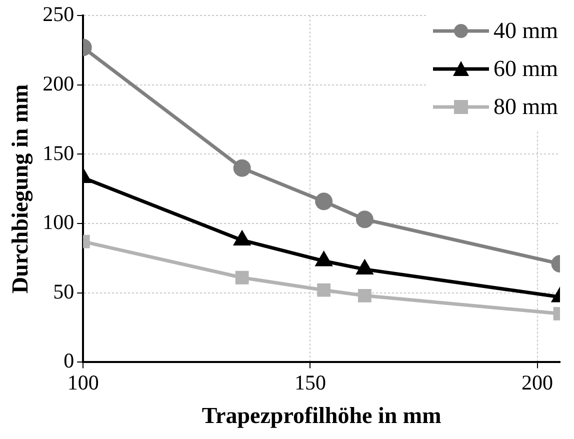  Describe the element at coordinates (58, 152) in the screenshot. I see `y-tick-label: 150` at that location.